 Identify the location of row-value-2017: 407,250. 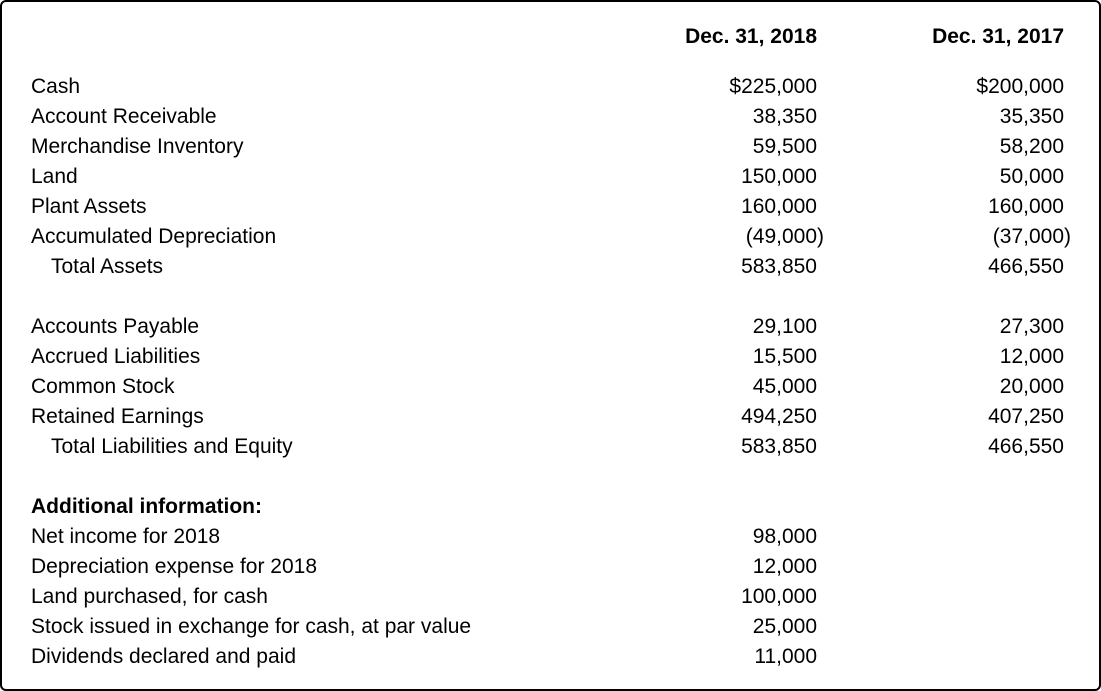
(1026, 416).